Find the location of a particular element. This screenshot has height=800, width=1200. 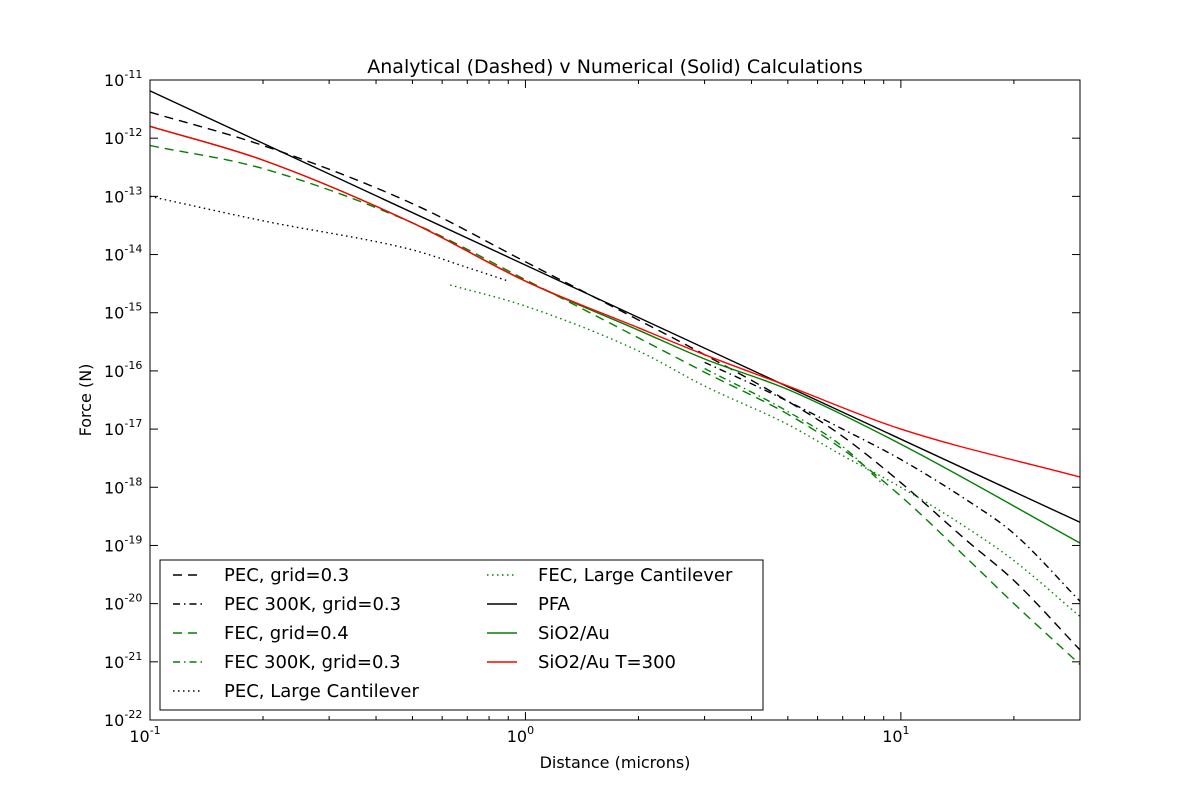

x-tick-label-1: 10⁰ is located at coordinates (520, 735).